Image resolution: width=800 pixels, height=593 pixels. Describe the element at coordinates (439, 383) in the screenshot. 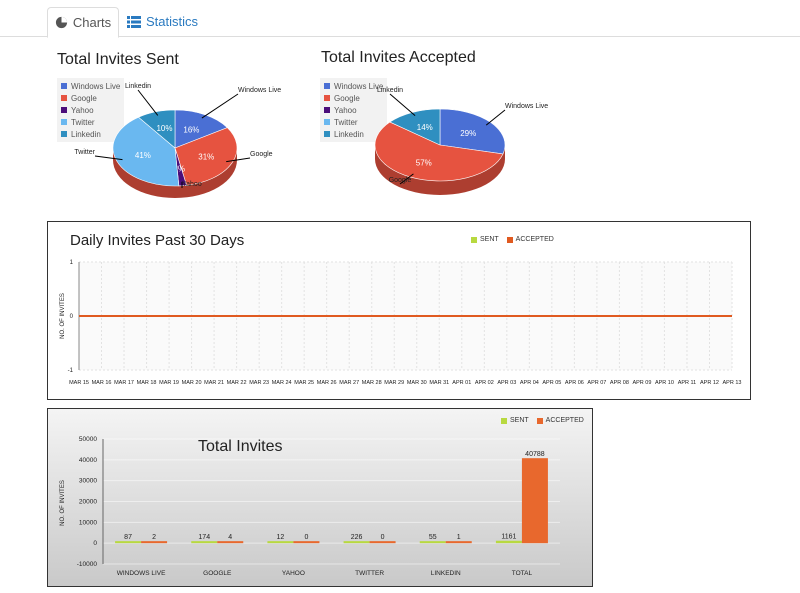

I see `x-tick-label: MAR 31` at that location.